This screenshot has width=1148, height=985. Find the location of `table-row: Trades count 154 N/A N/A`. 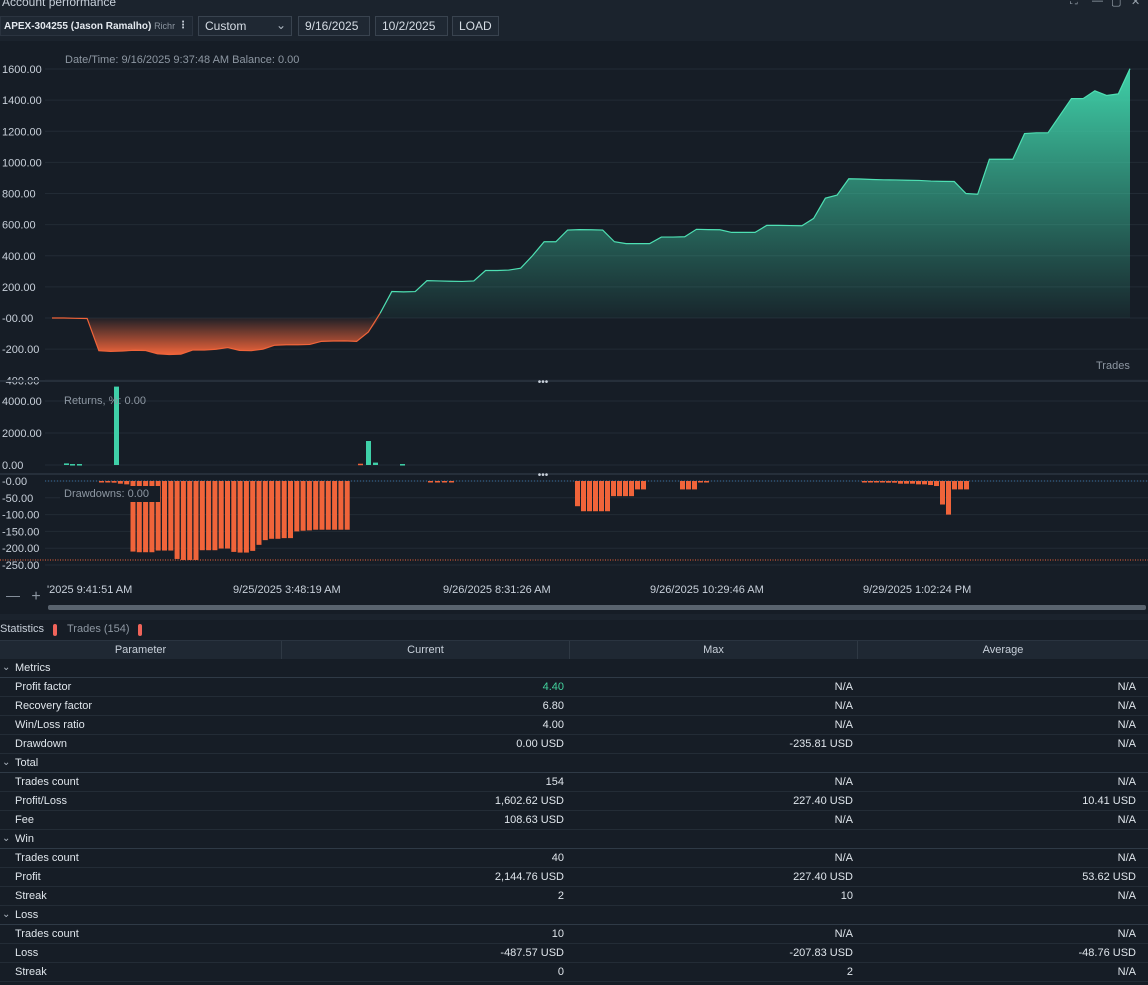

table-row: Trades count 154 N/A N/A is located at coordinates (574, 782).